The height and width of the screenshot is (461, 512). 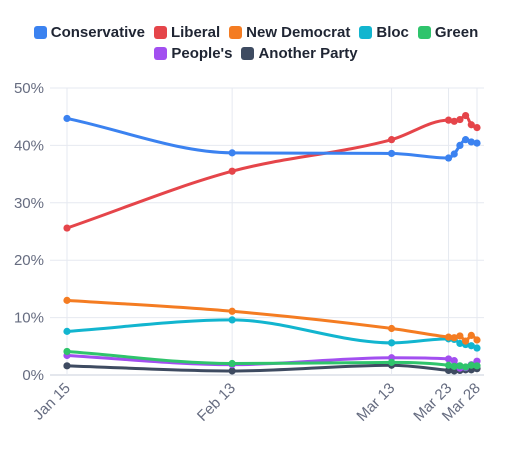 What do you see at coordinates (236, 32) in the screenshot?
I see `legend-swatch-new-democrat` at bounding box center [236, 32].